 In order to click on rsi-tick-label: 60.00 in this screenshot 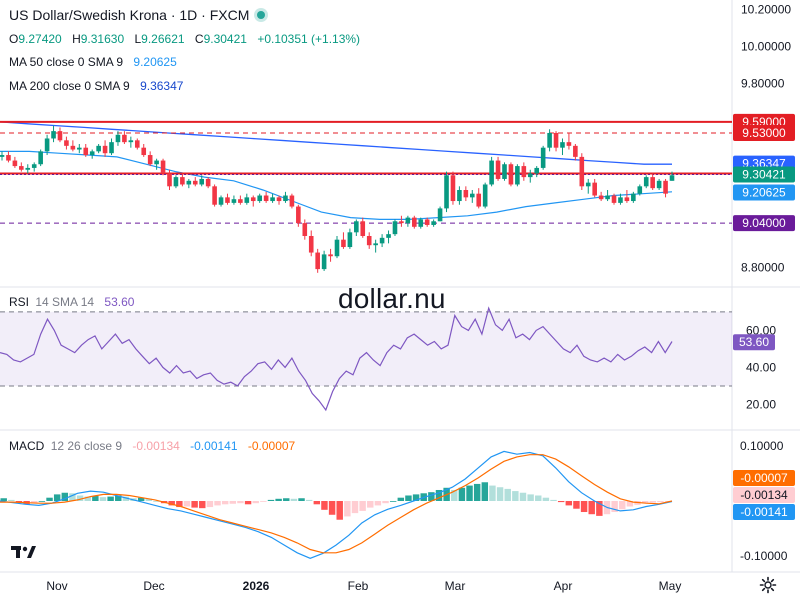, I will do `click(761, 330)`.